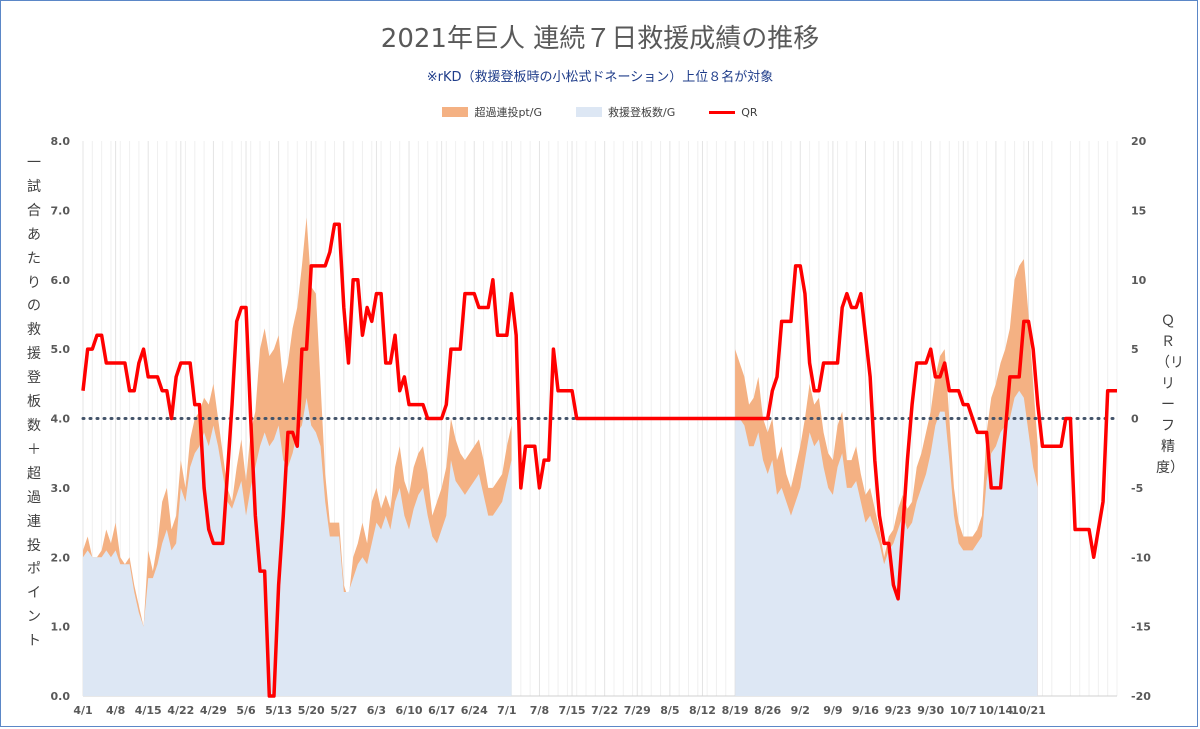 This screenshot has height=729, width=1200. What do you see at coordinates (376, 710) in the screenshot?
I see `x-tick-label: 6/3` at bounding box center [376, 710].